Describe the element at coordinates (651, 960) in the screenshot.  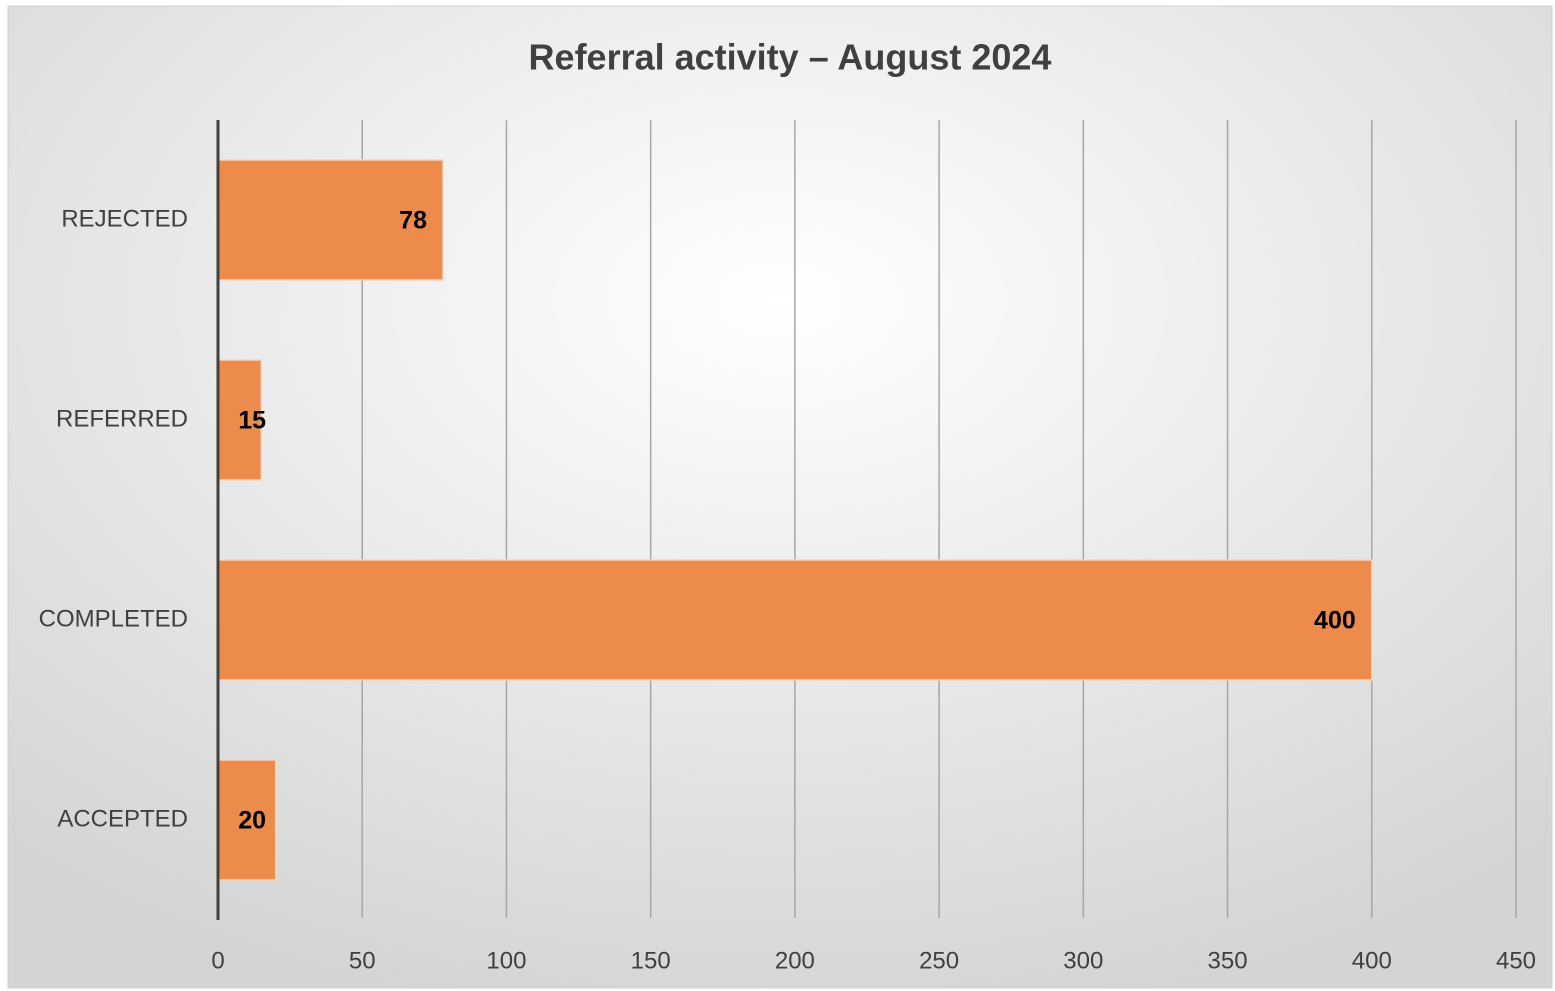
I see `x-tick-label: 150` at that location.